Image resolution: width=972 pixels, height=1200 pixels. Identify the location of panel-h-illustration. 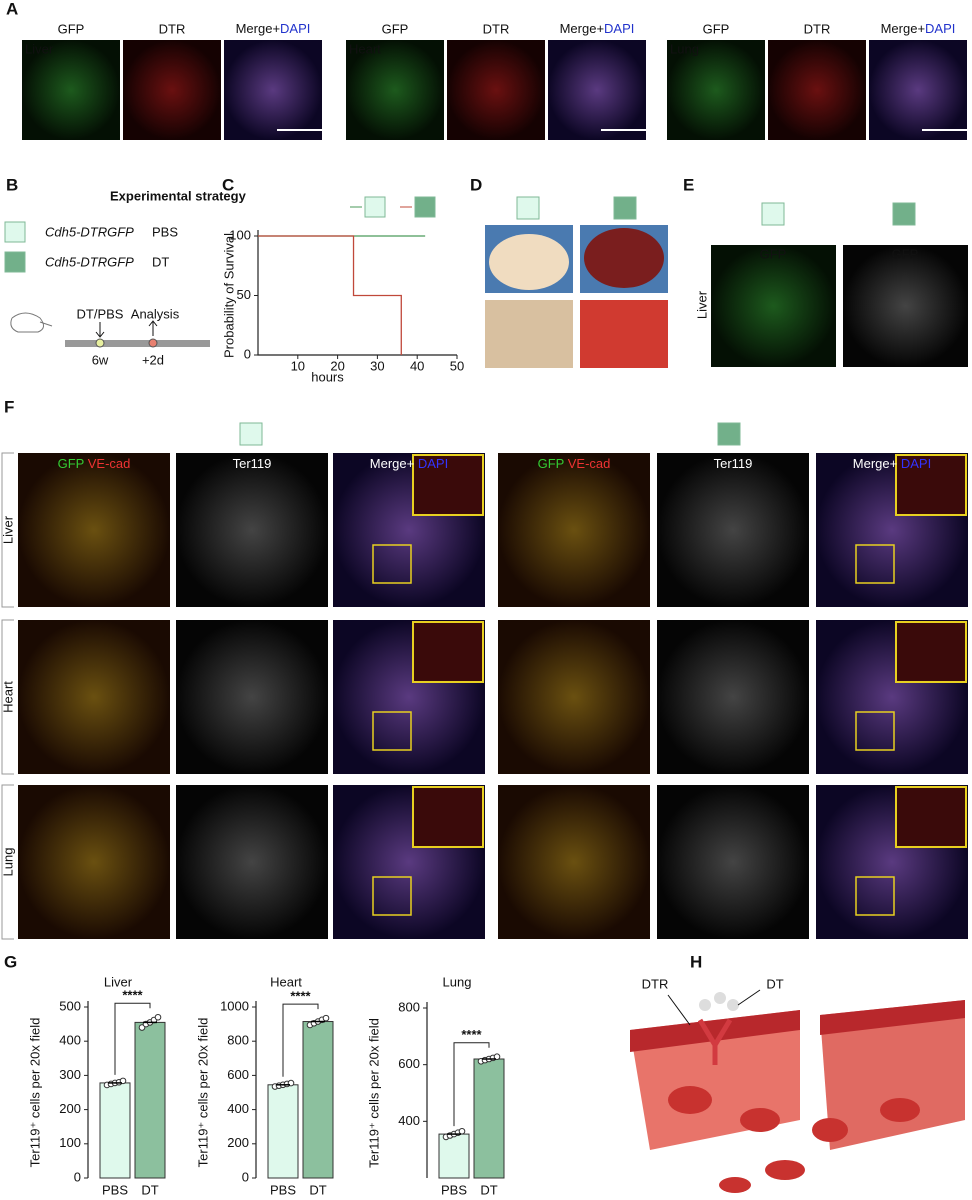
(797, 1091).